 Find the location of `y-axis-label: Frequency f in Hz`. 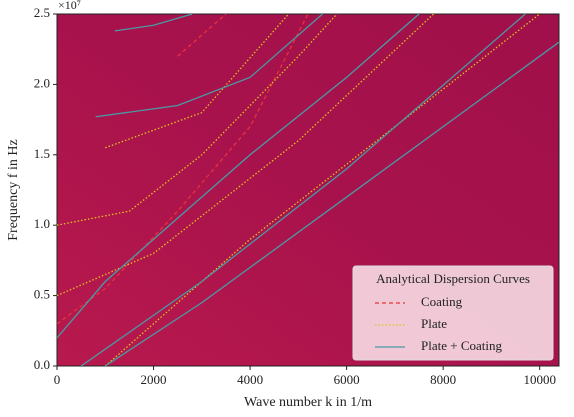

y-axis-label: Frequency f in Hz is located at coordinates (13, 189).